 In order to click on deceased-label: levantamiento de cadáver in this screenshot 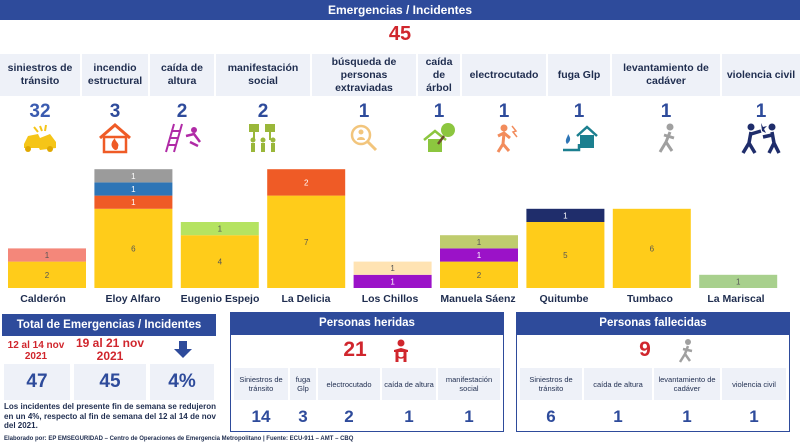, I will do `click(687, 384)`.